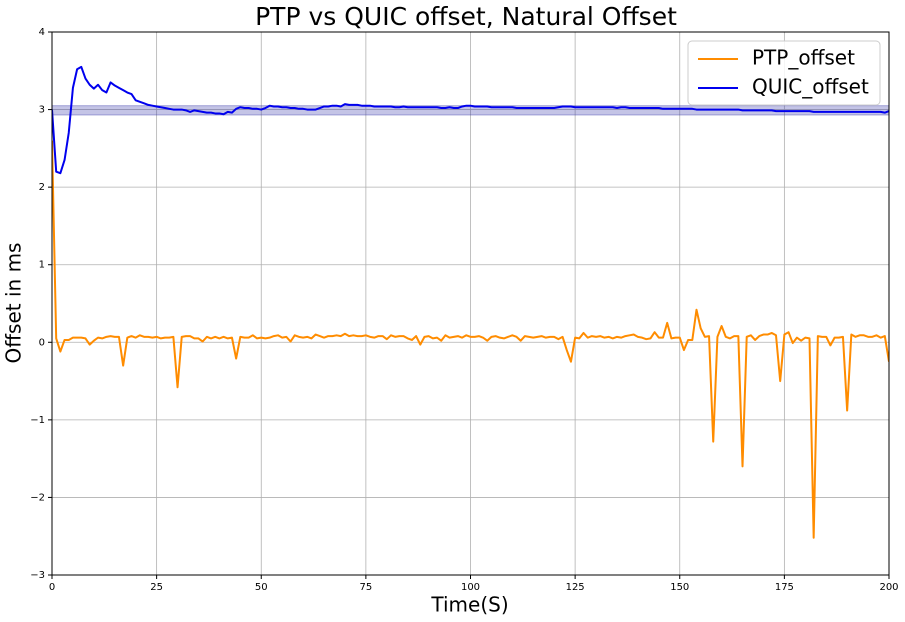 This screenshot has height=622, width=905. Describe the element at coordinates (37, 497) in the screenshot. I see `y-tick-label: −2` at that location.